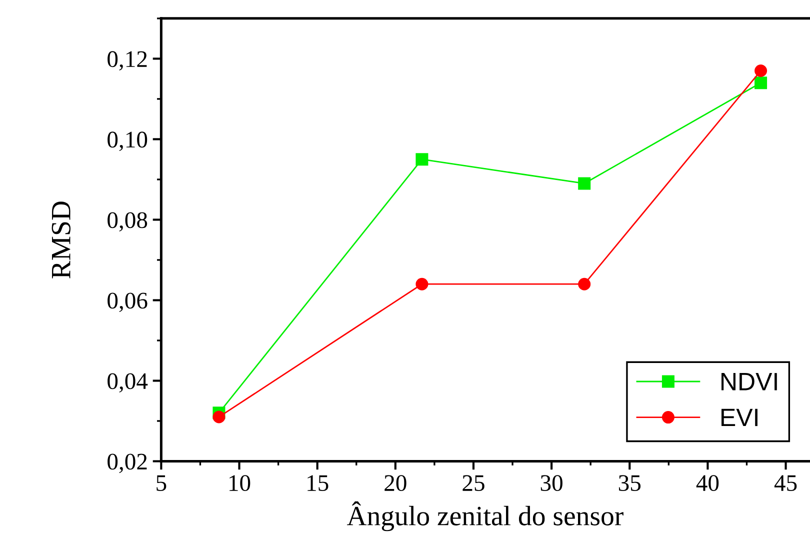 Image resolution: width=810 pixels, height=542 pixels. What do you see at coordinates (395, 483) in the screenshot?
I see `x-tick-label: 20` at bounding box center [395, 483].